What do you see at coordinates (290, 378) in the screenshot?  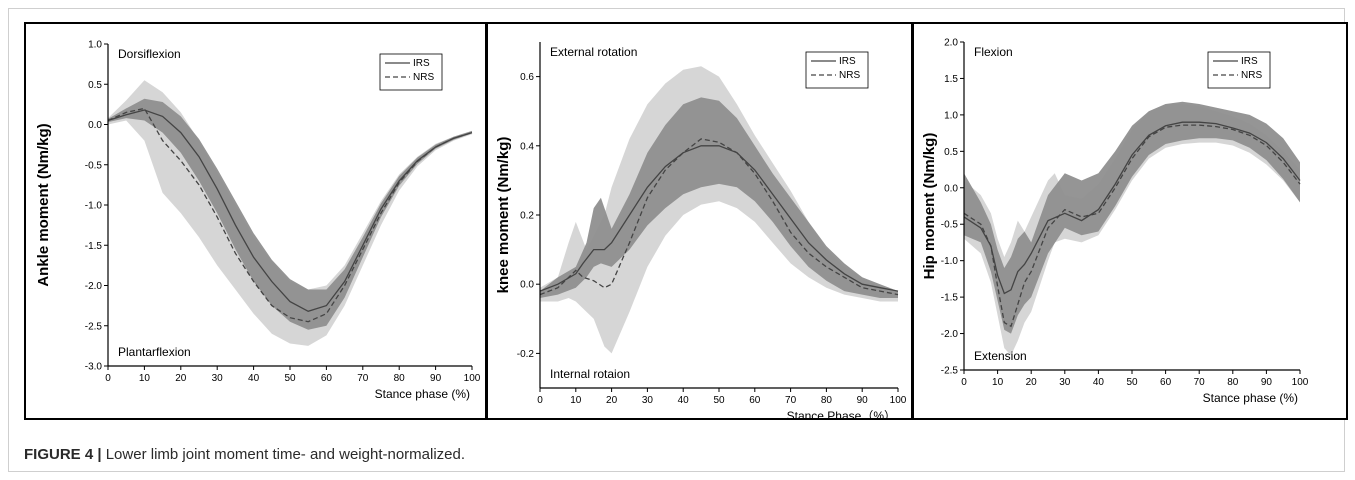 I see `ankle-x-tick-label: 50` at bounding box center [290, 378].